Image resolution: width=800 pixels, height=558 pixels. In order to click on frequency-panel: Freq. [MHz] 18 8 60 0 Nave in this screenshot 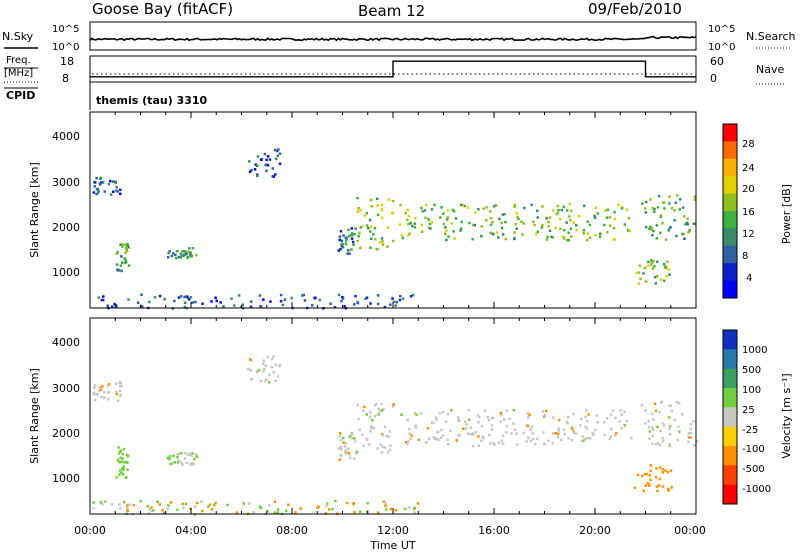, I will do `click(394, 70)`.